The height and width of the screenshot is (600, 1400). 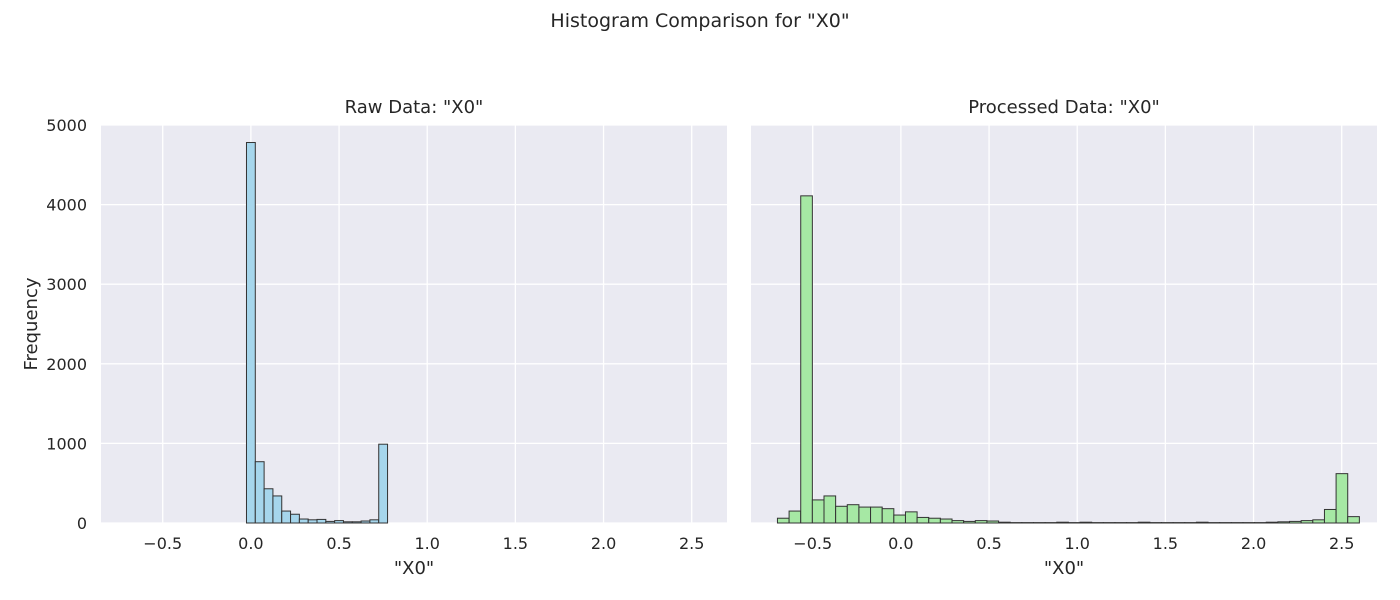 What do you see at coordinates (414, 107) in the screenshot?
I see `raw-chart-title: Raw Data: "X0"` at bounding box center [414, 107].